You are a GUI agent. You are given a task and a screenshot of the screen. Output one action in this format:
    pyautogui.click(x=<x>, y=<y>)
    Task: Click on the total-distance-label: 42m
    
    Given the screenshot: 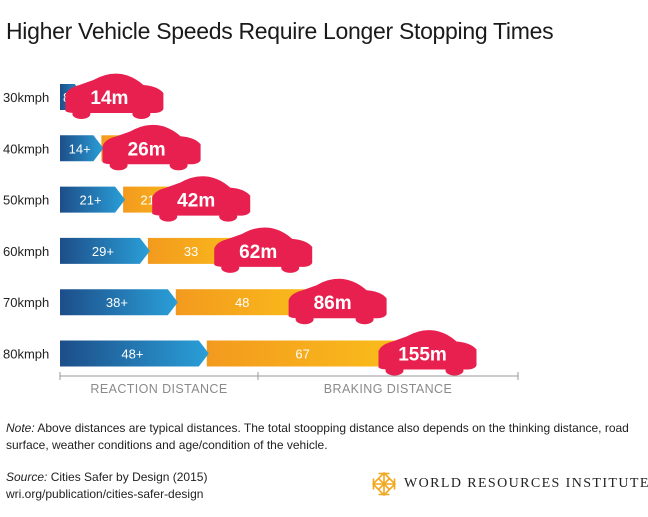 What is the action you would take?
    pyautogui.click(x=196, y=201)
    